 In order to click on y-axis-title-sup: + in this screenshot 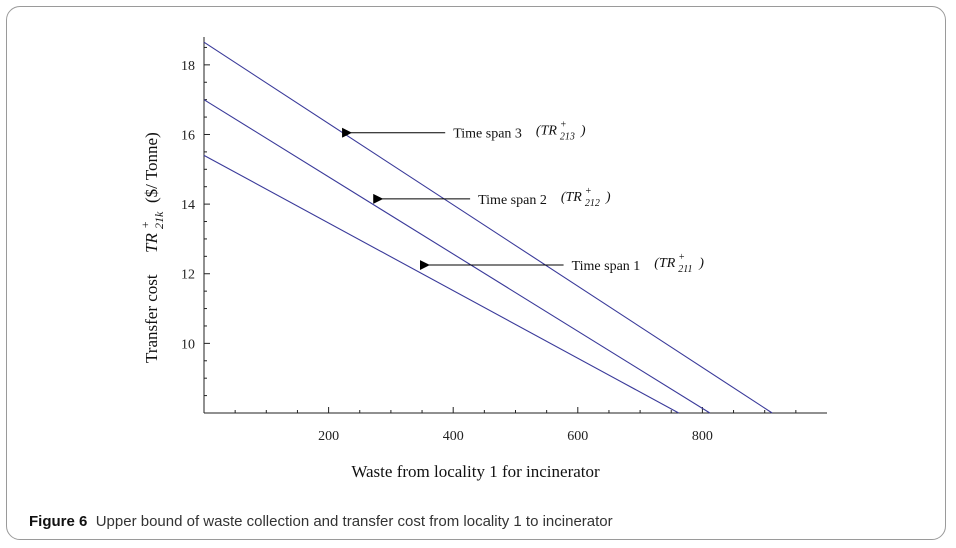, I will do `click(145, 225)`.